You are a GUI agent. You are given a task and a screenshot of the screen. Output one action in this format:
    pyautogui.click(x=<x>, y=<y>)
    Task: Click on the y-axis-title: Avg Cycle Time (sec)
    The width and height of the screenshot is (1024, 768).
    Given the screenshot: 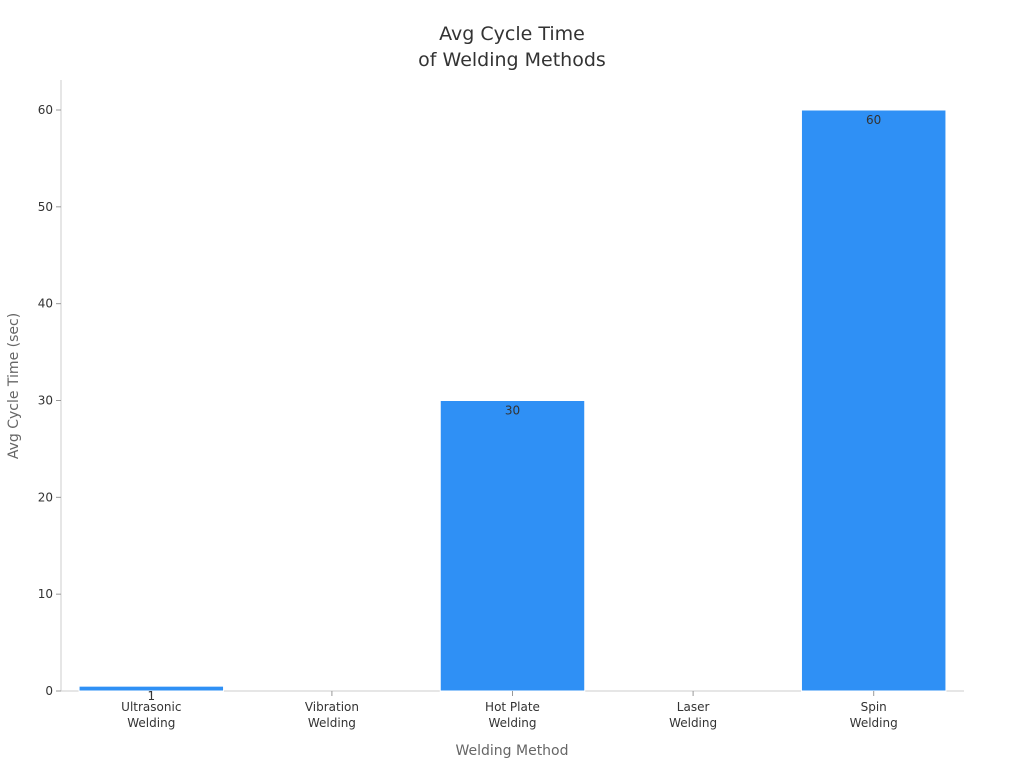 What is the action you would take?
    pyautogui.click(x=14, y=386)
    